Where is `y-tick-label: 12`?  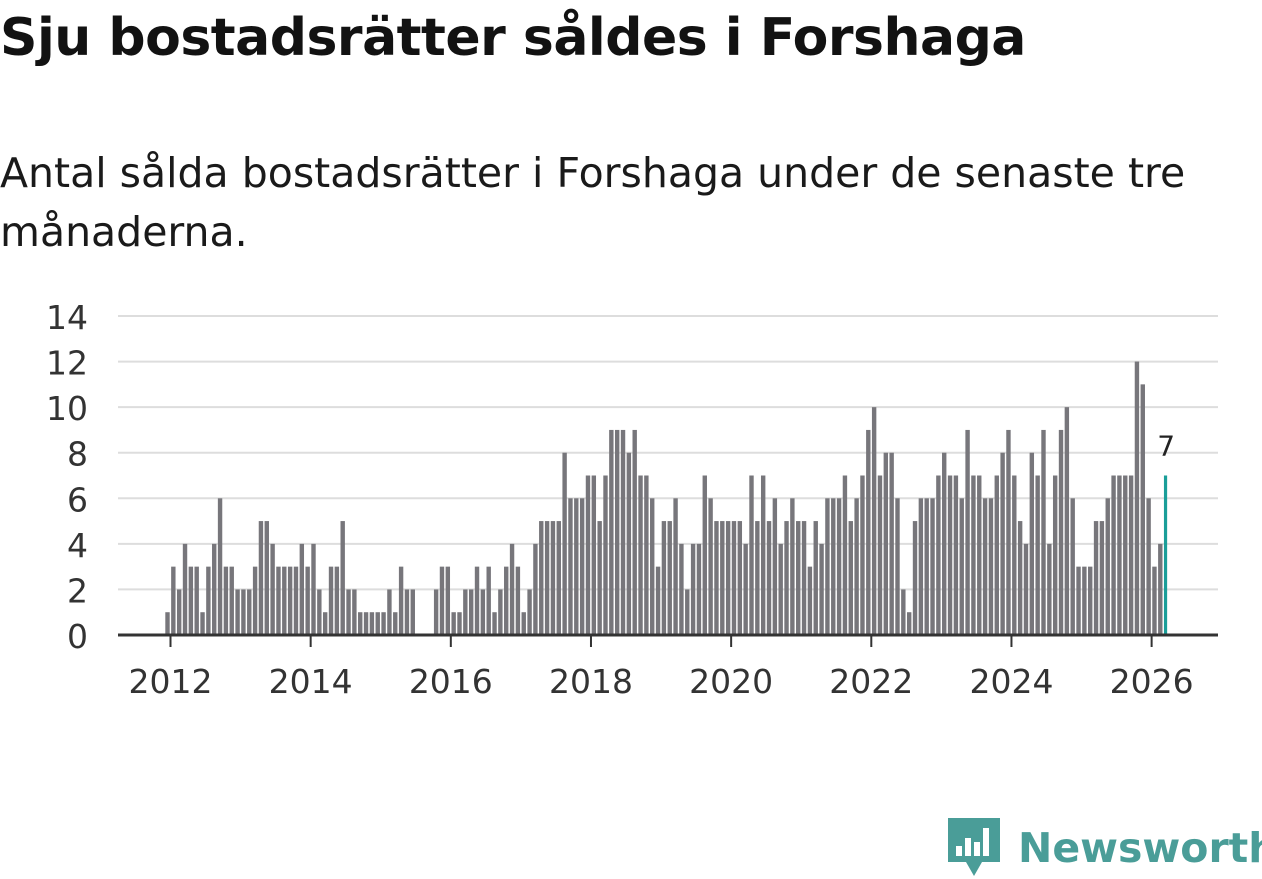 y-tick-label: 12 is located at coordinates (67, 363).